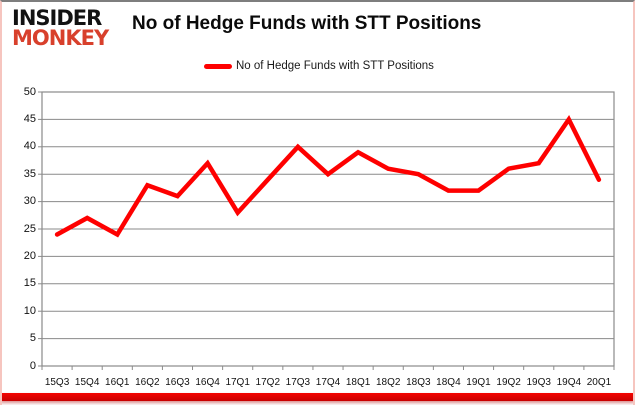  Describe the element at coordinates (317, 397) in the screenshot. I see `bottom-red-bar` at that location.